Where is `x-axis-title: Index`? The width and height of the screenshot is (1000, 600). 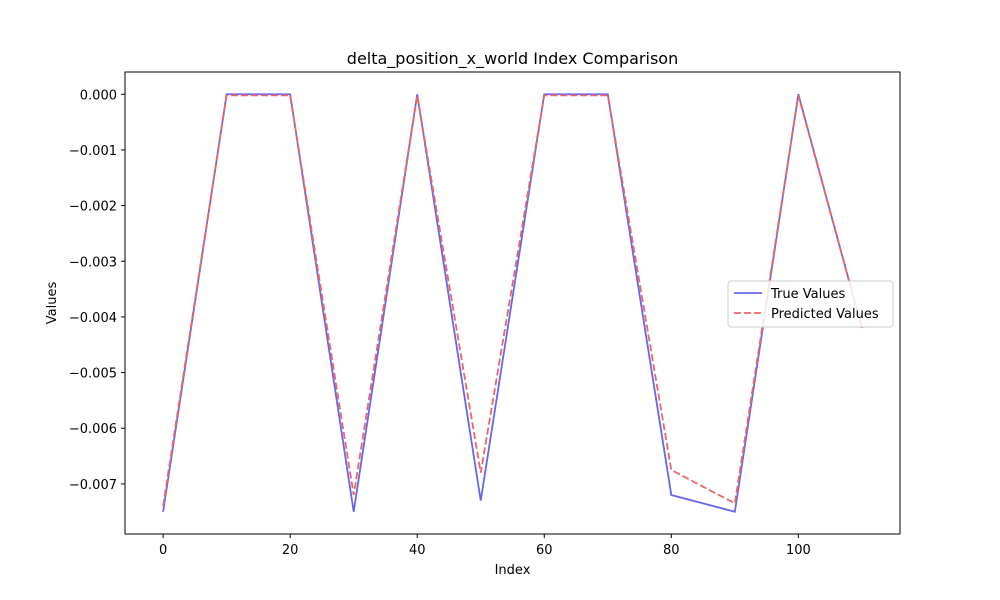 x-axis-title: Index is located at coordinates (513, 570).